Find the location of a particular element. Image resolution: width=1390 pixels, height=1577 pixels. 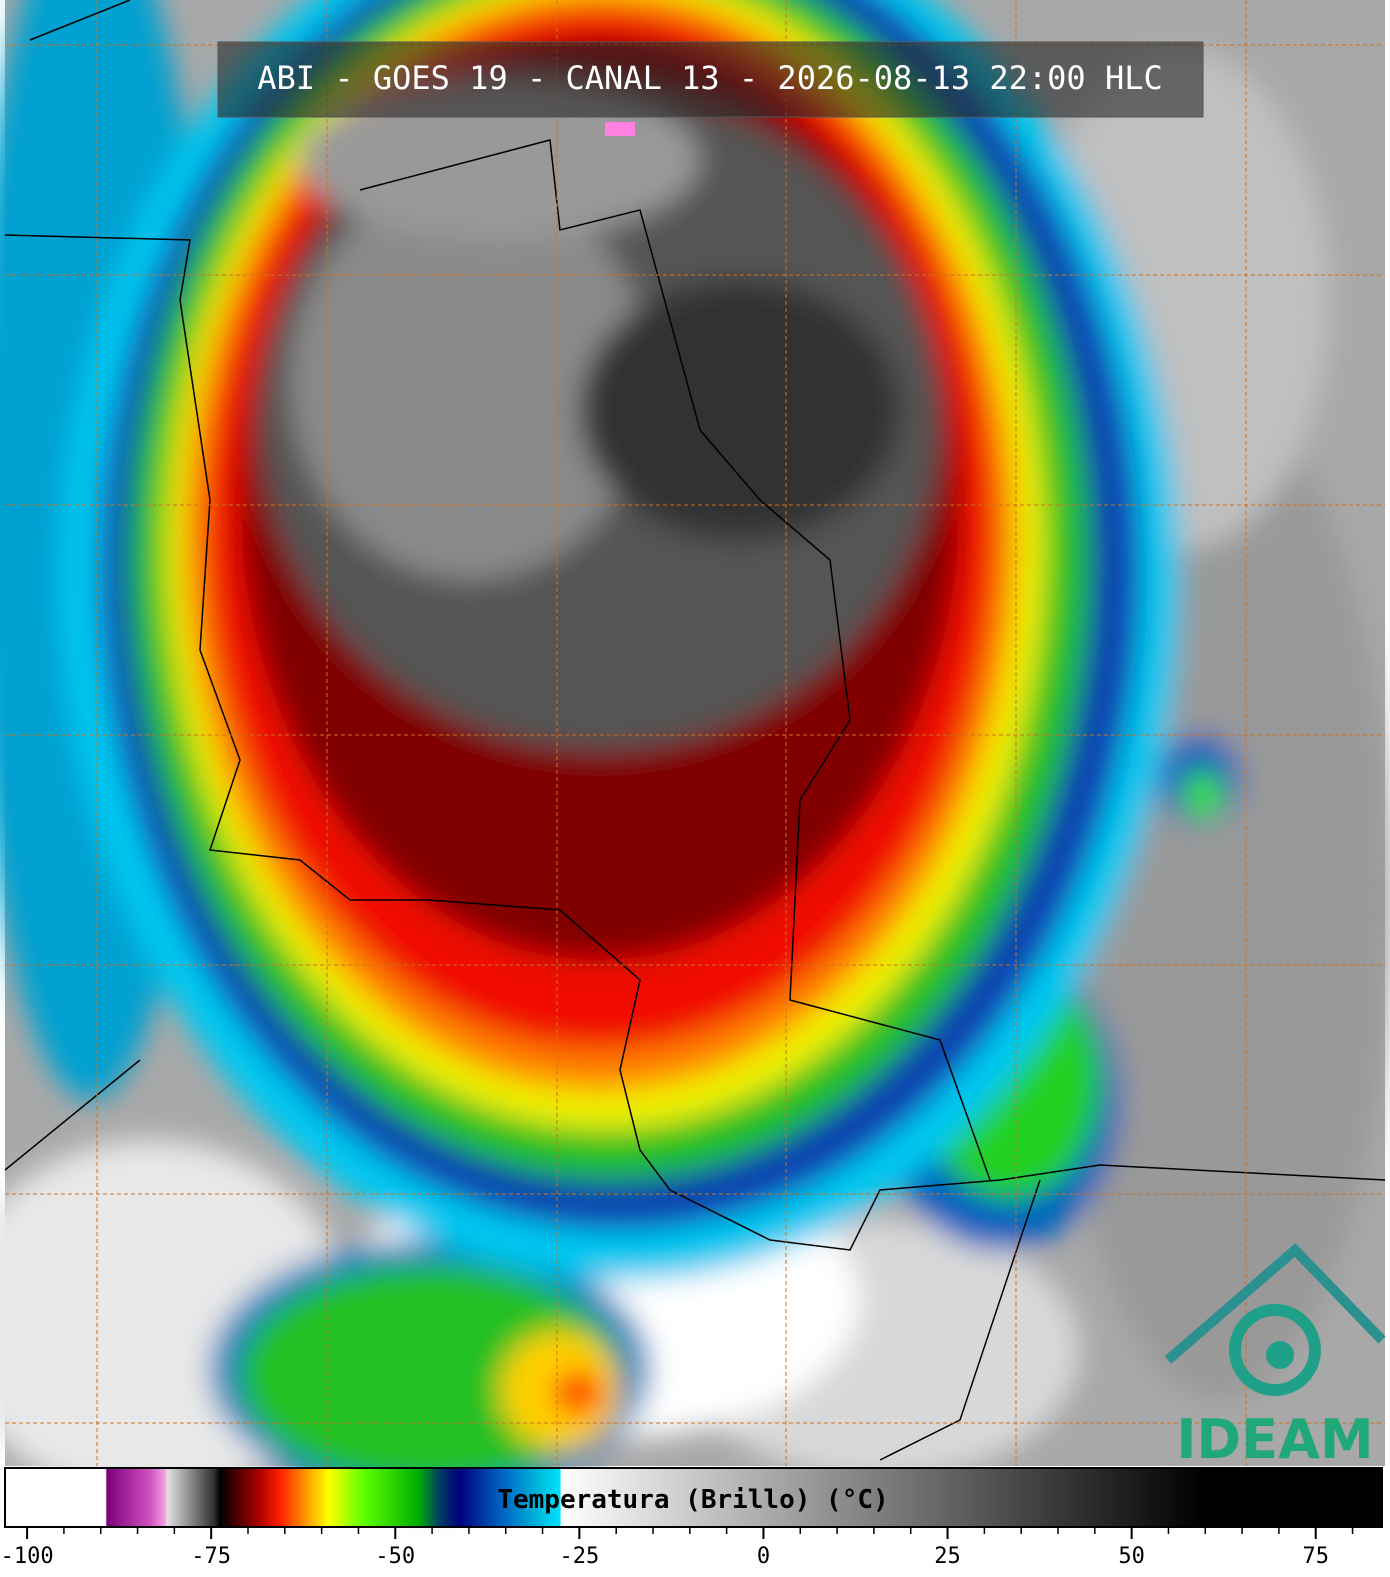

tick-label: -25 is located at coordinates (579, 1556).